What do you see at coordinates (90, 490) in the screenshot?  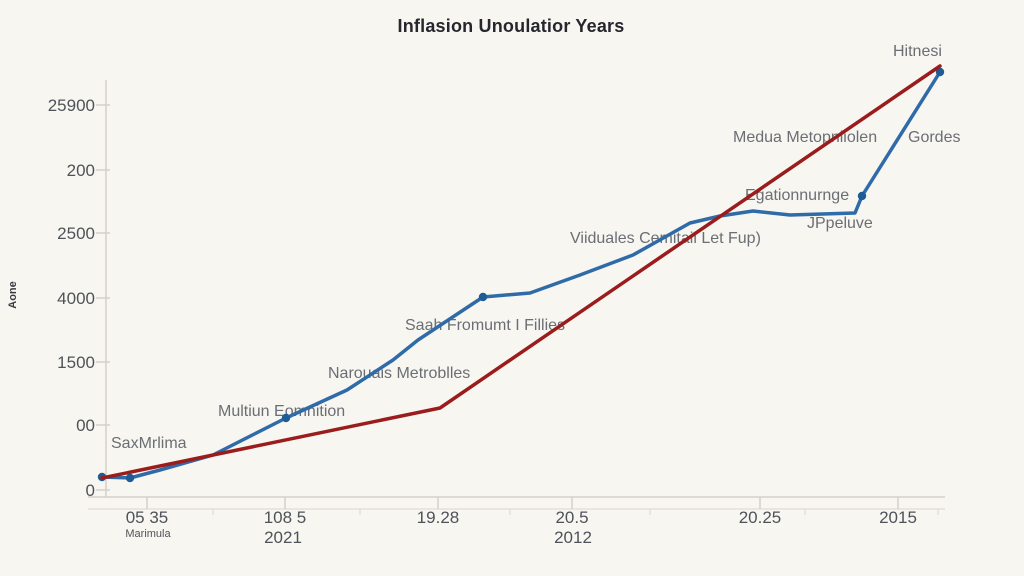 I see `y-tick-label: 0` at bounding box center [90, 490].